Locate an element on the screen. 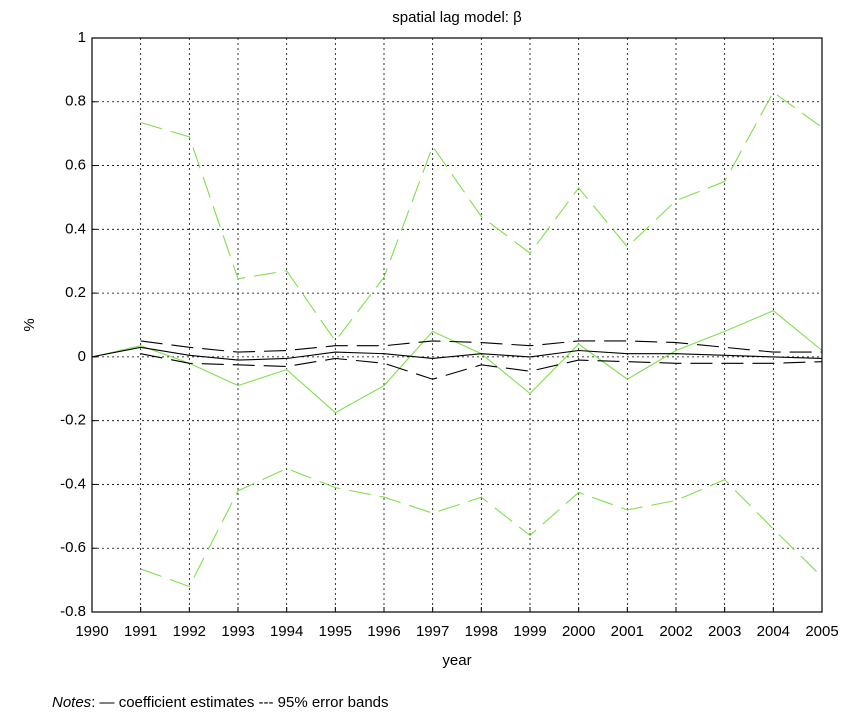 This screenshot has width=844, height=717. x-tick-label: 1999 is located at coordinates (529, 631).